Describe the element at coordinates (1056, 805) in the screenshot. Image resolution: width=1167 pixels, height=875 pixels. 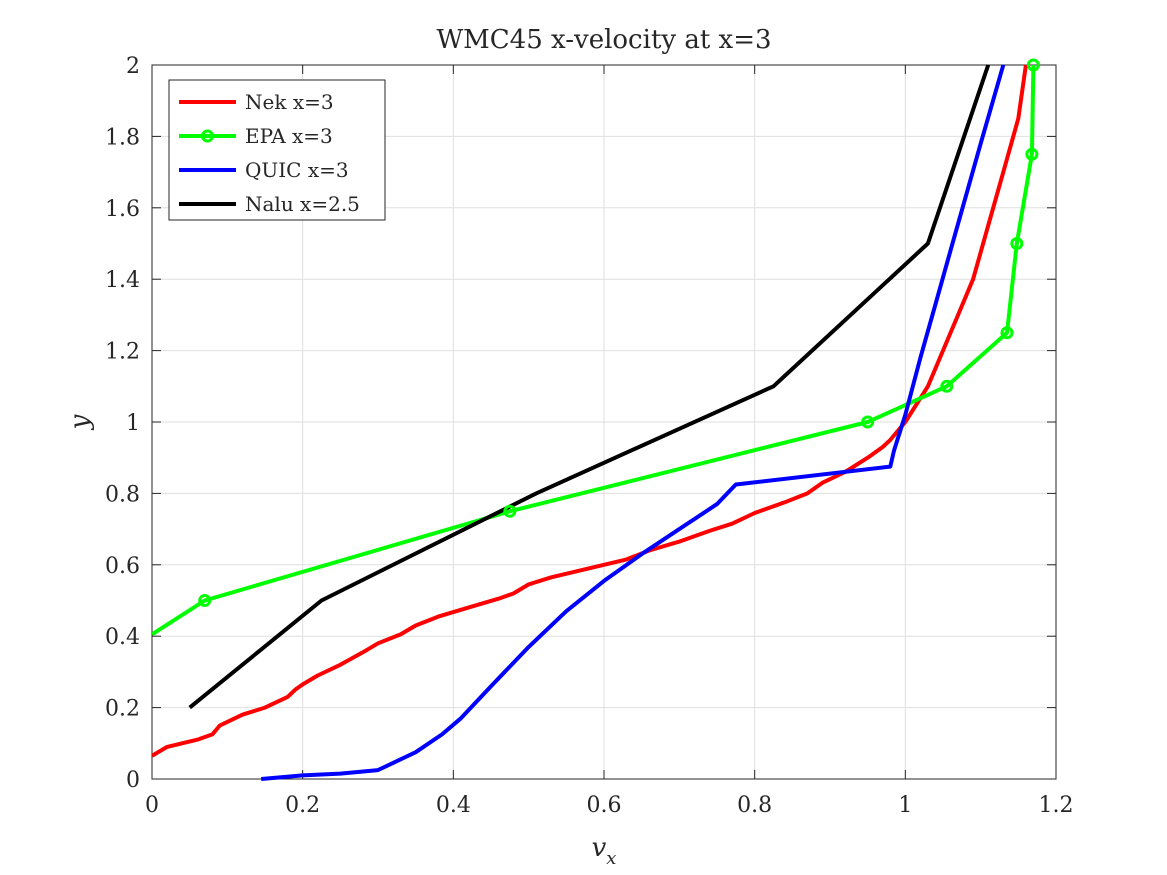
I see `x-tick-label: 1.2` at that location.